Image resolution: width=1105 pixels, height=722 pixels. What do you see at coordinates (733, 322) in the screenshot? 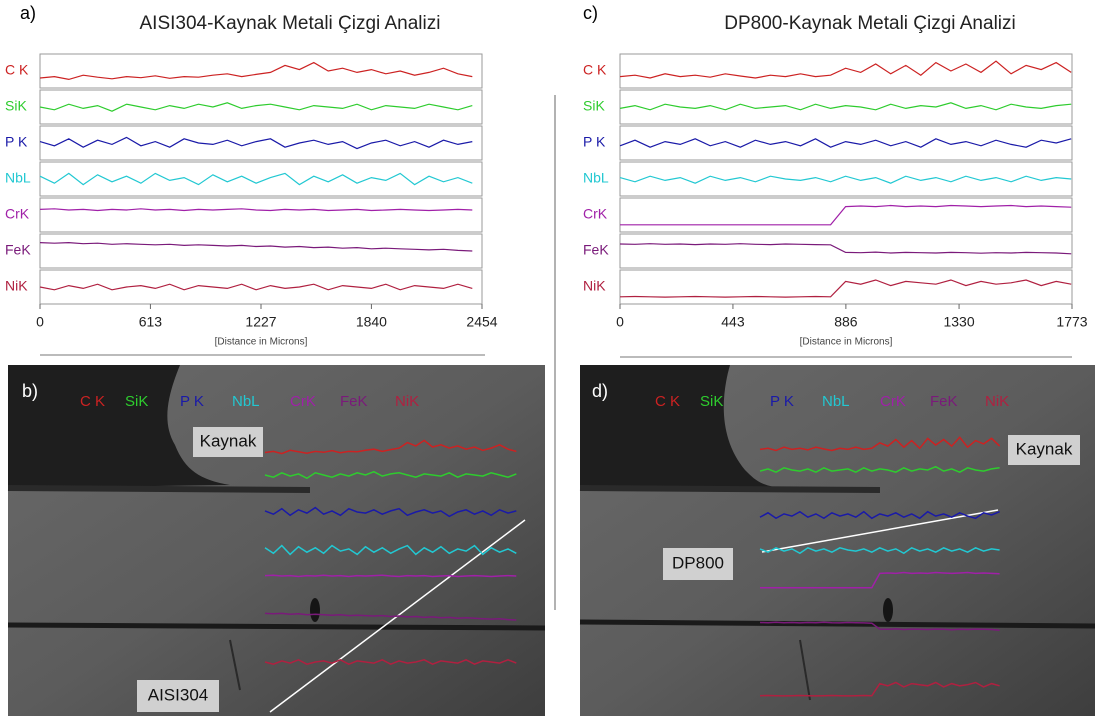
I see `x-tick-label: 443` at bounding box center [733, 322].